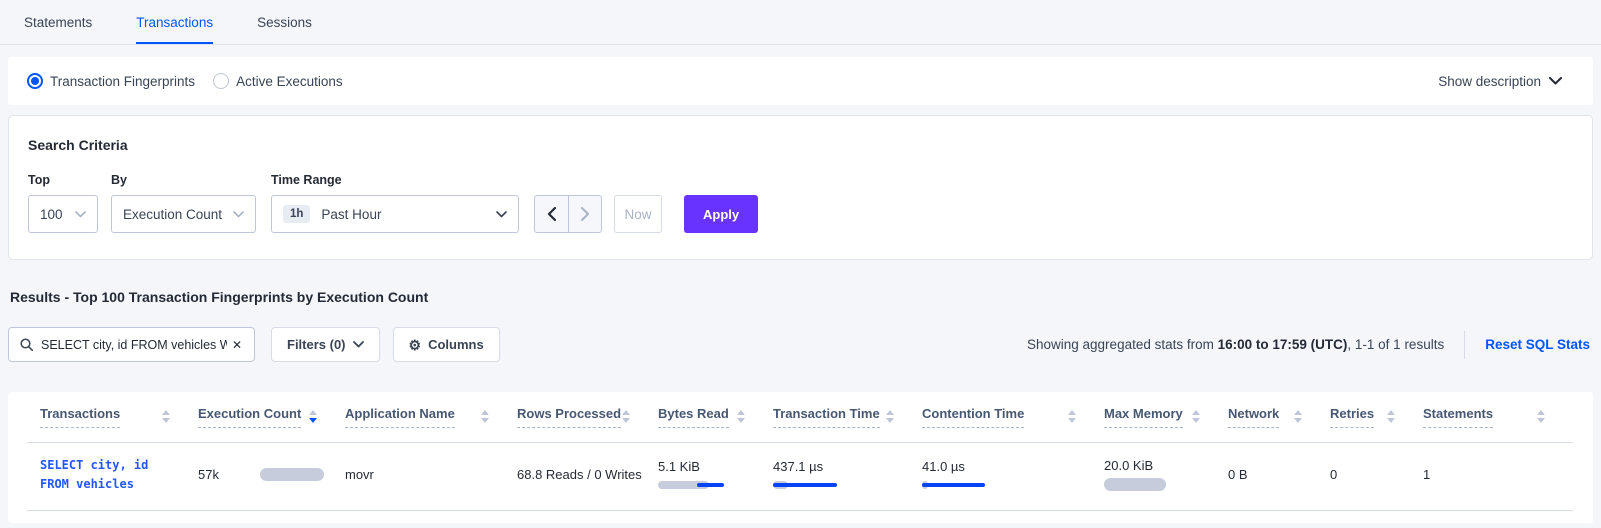 The image size is (1601, 528). I want to click on filters-button: Filters (0), so click(325, 344).